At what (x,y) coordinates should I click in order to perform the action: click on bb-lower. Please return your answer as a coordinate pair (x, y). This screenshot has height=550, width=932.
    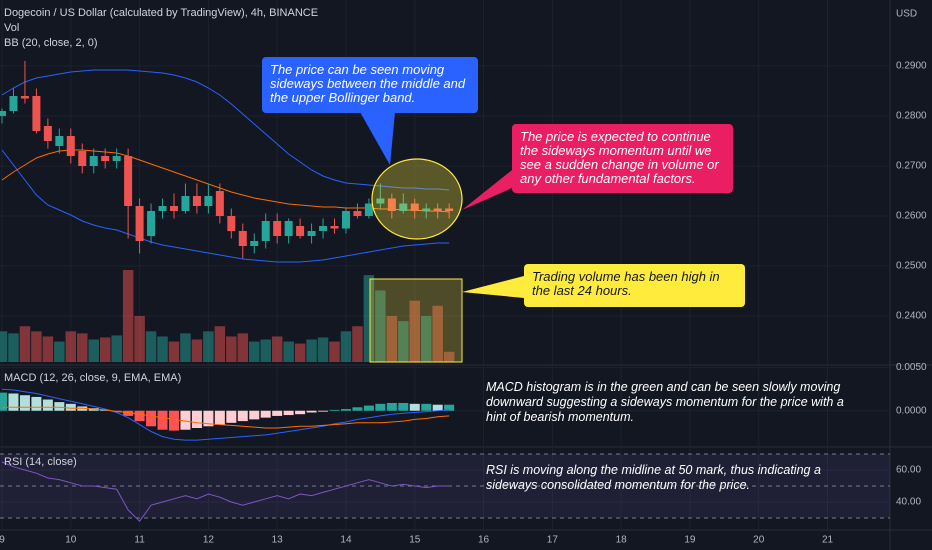
    Looking at the image, I should click on (225, 206).